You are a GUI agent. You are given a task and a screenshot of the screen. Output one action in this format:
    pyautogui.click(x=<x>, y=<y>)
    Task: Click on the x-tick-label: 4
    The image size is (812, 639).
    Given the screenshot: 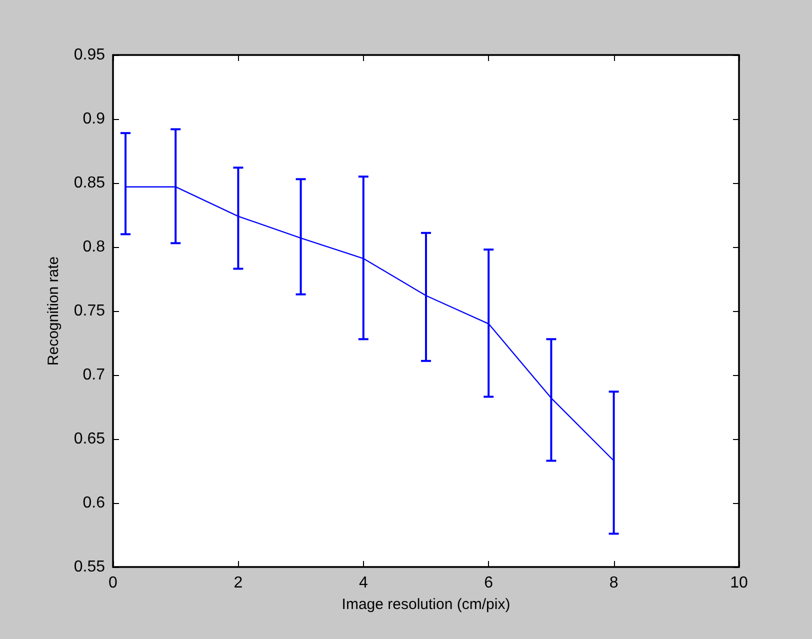 What is the action you would take?
    pyautogui.click(x=363, y=583)
    